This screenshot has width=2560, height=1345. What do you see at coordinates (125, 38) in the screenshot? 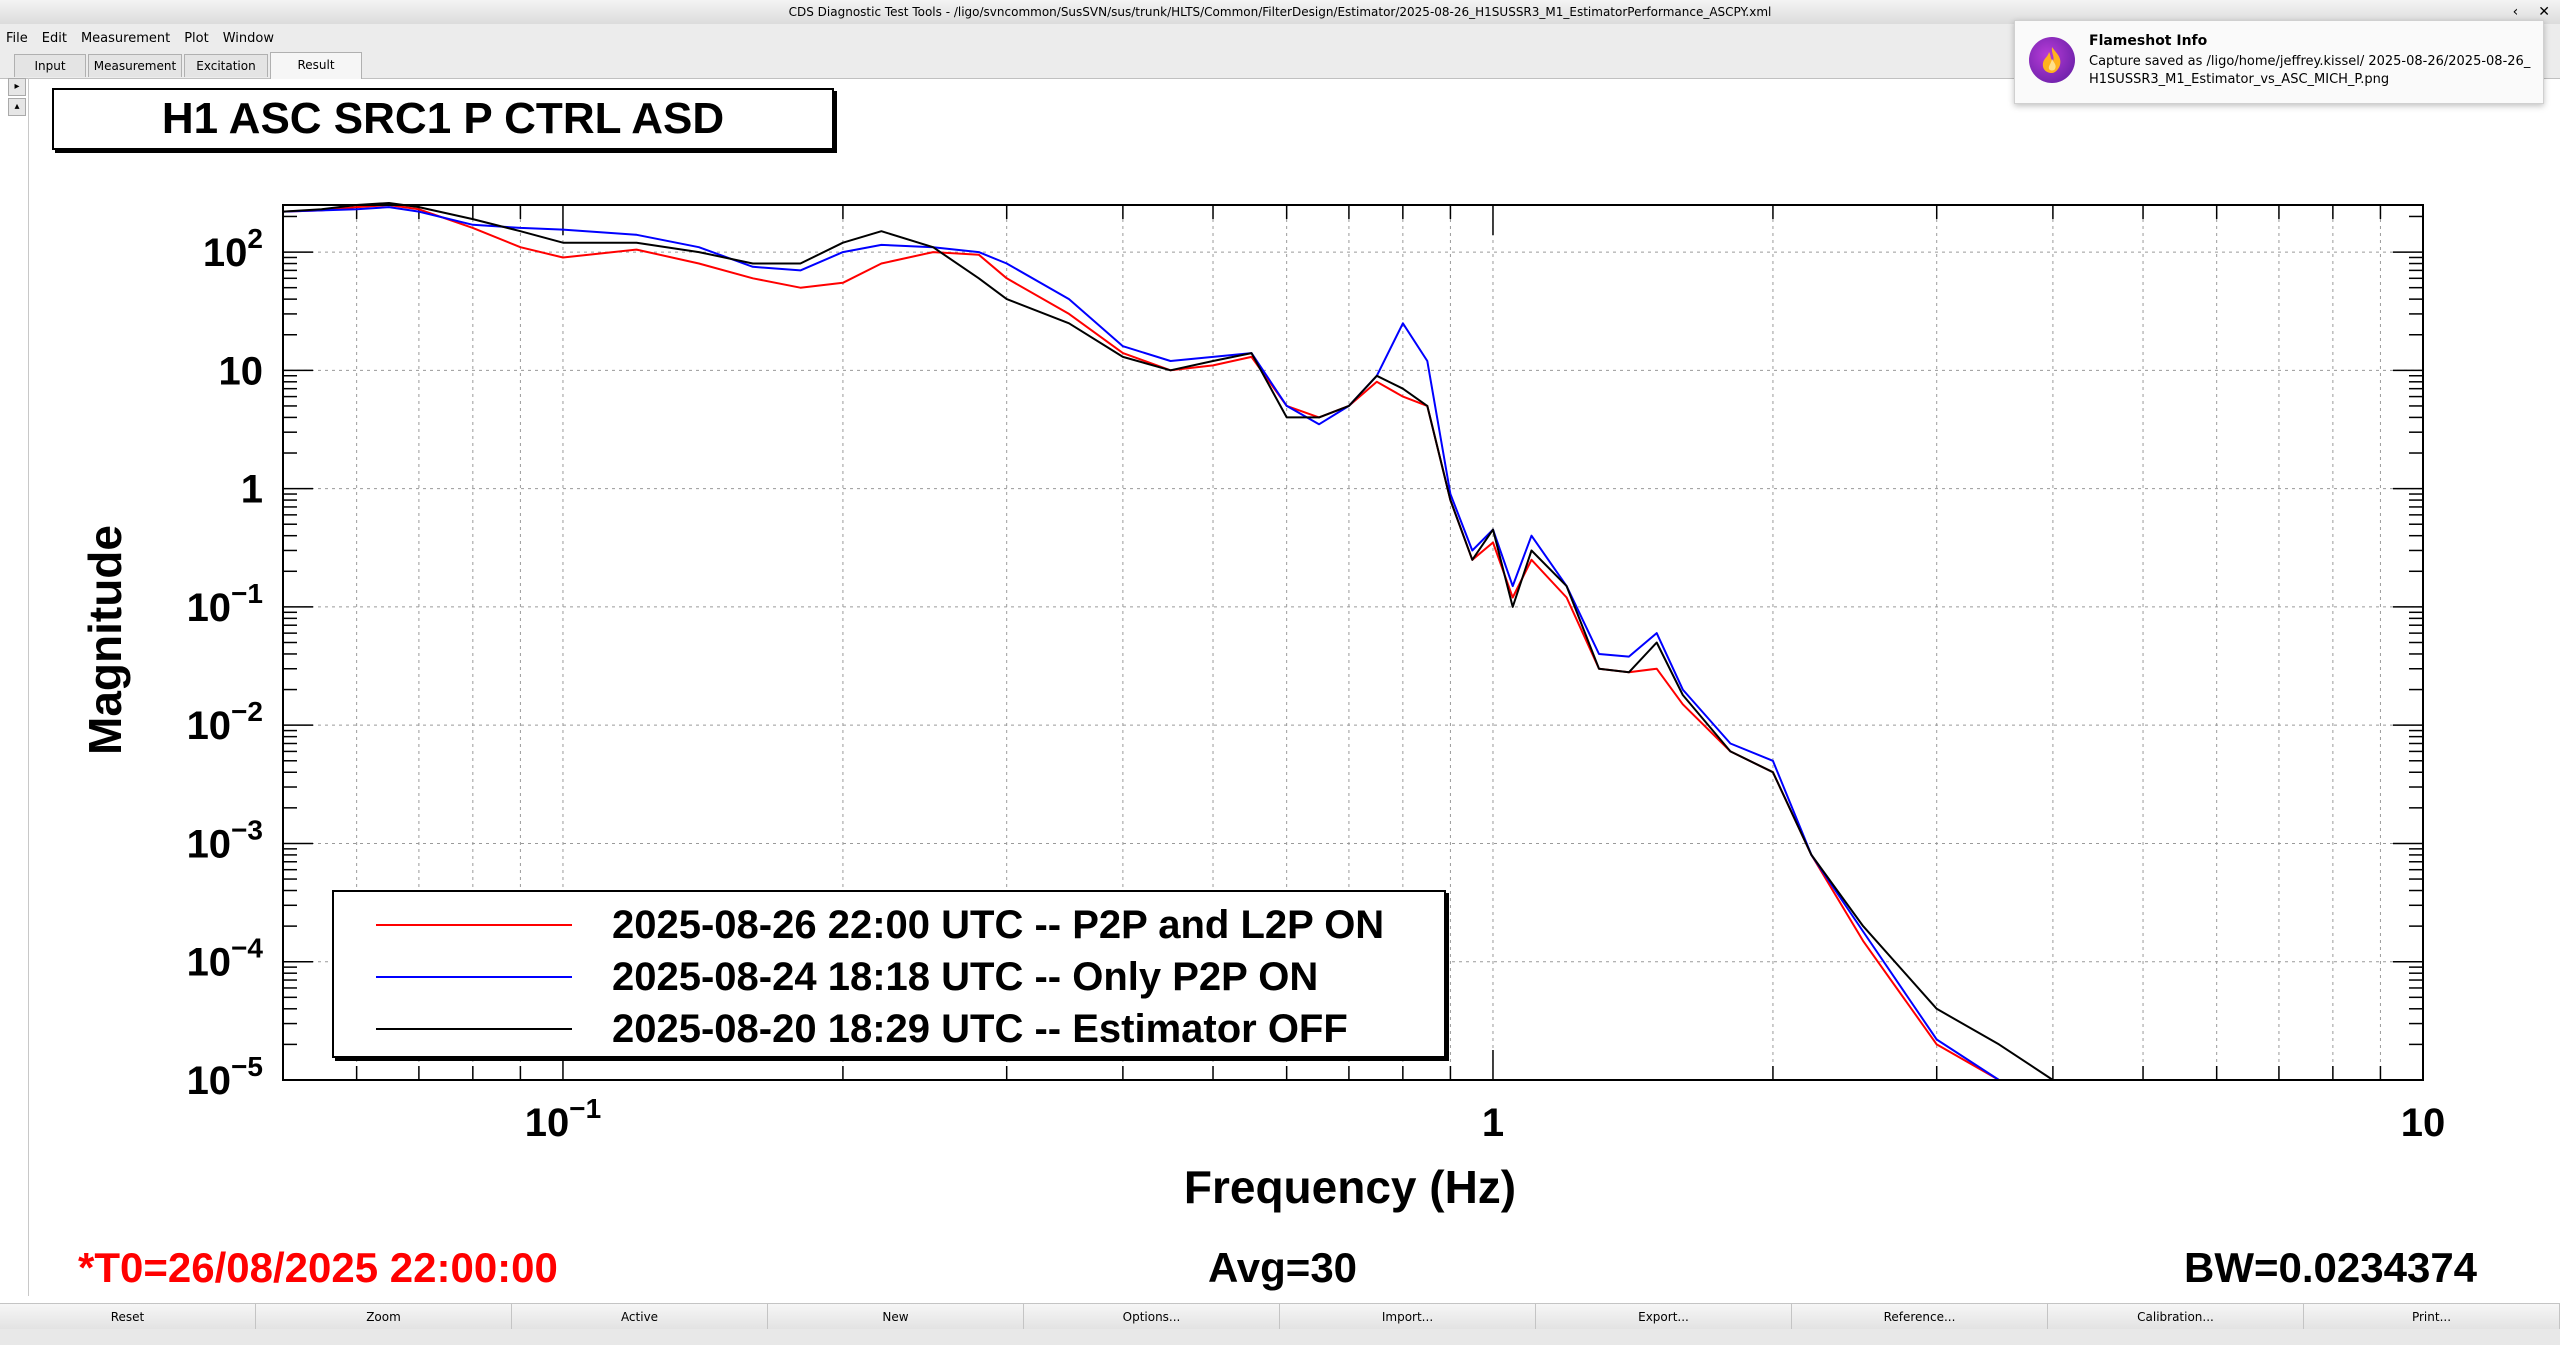
I see `menu-measurement: Measurement` at bounding box center [125, 38].